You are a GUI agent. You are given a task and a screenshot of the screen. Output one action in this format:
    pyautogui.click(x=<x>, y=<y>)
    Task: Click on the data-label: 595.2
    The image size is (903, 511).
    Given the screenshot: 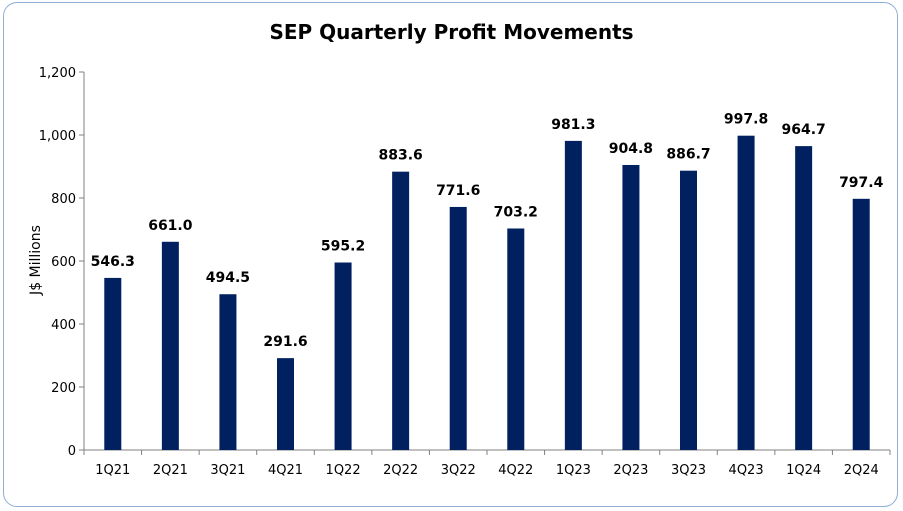 What is the action you would take?
    pyautogui.click(x=343, y=247)
    